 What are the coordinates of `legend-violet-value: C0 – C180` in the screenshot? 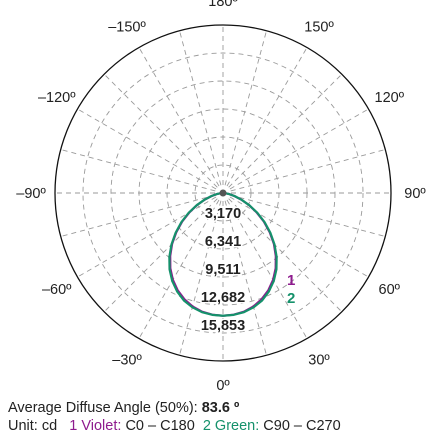 It's located at (160, 426).